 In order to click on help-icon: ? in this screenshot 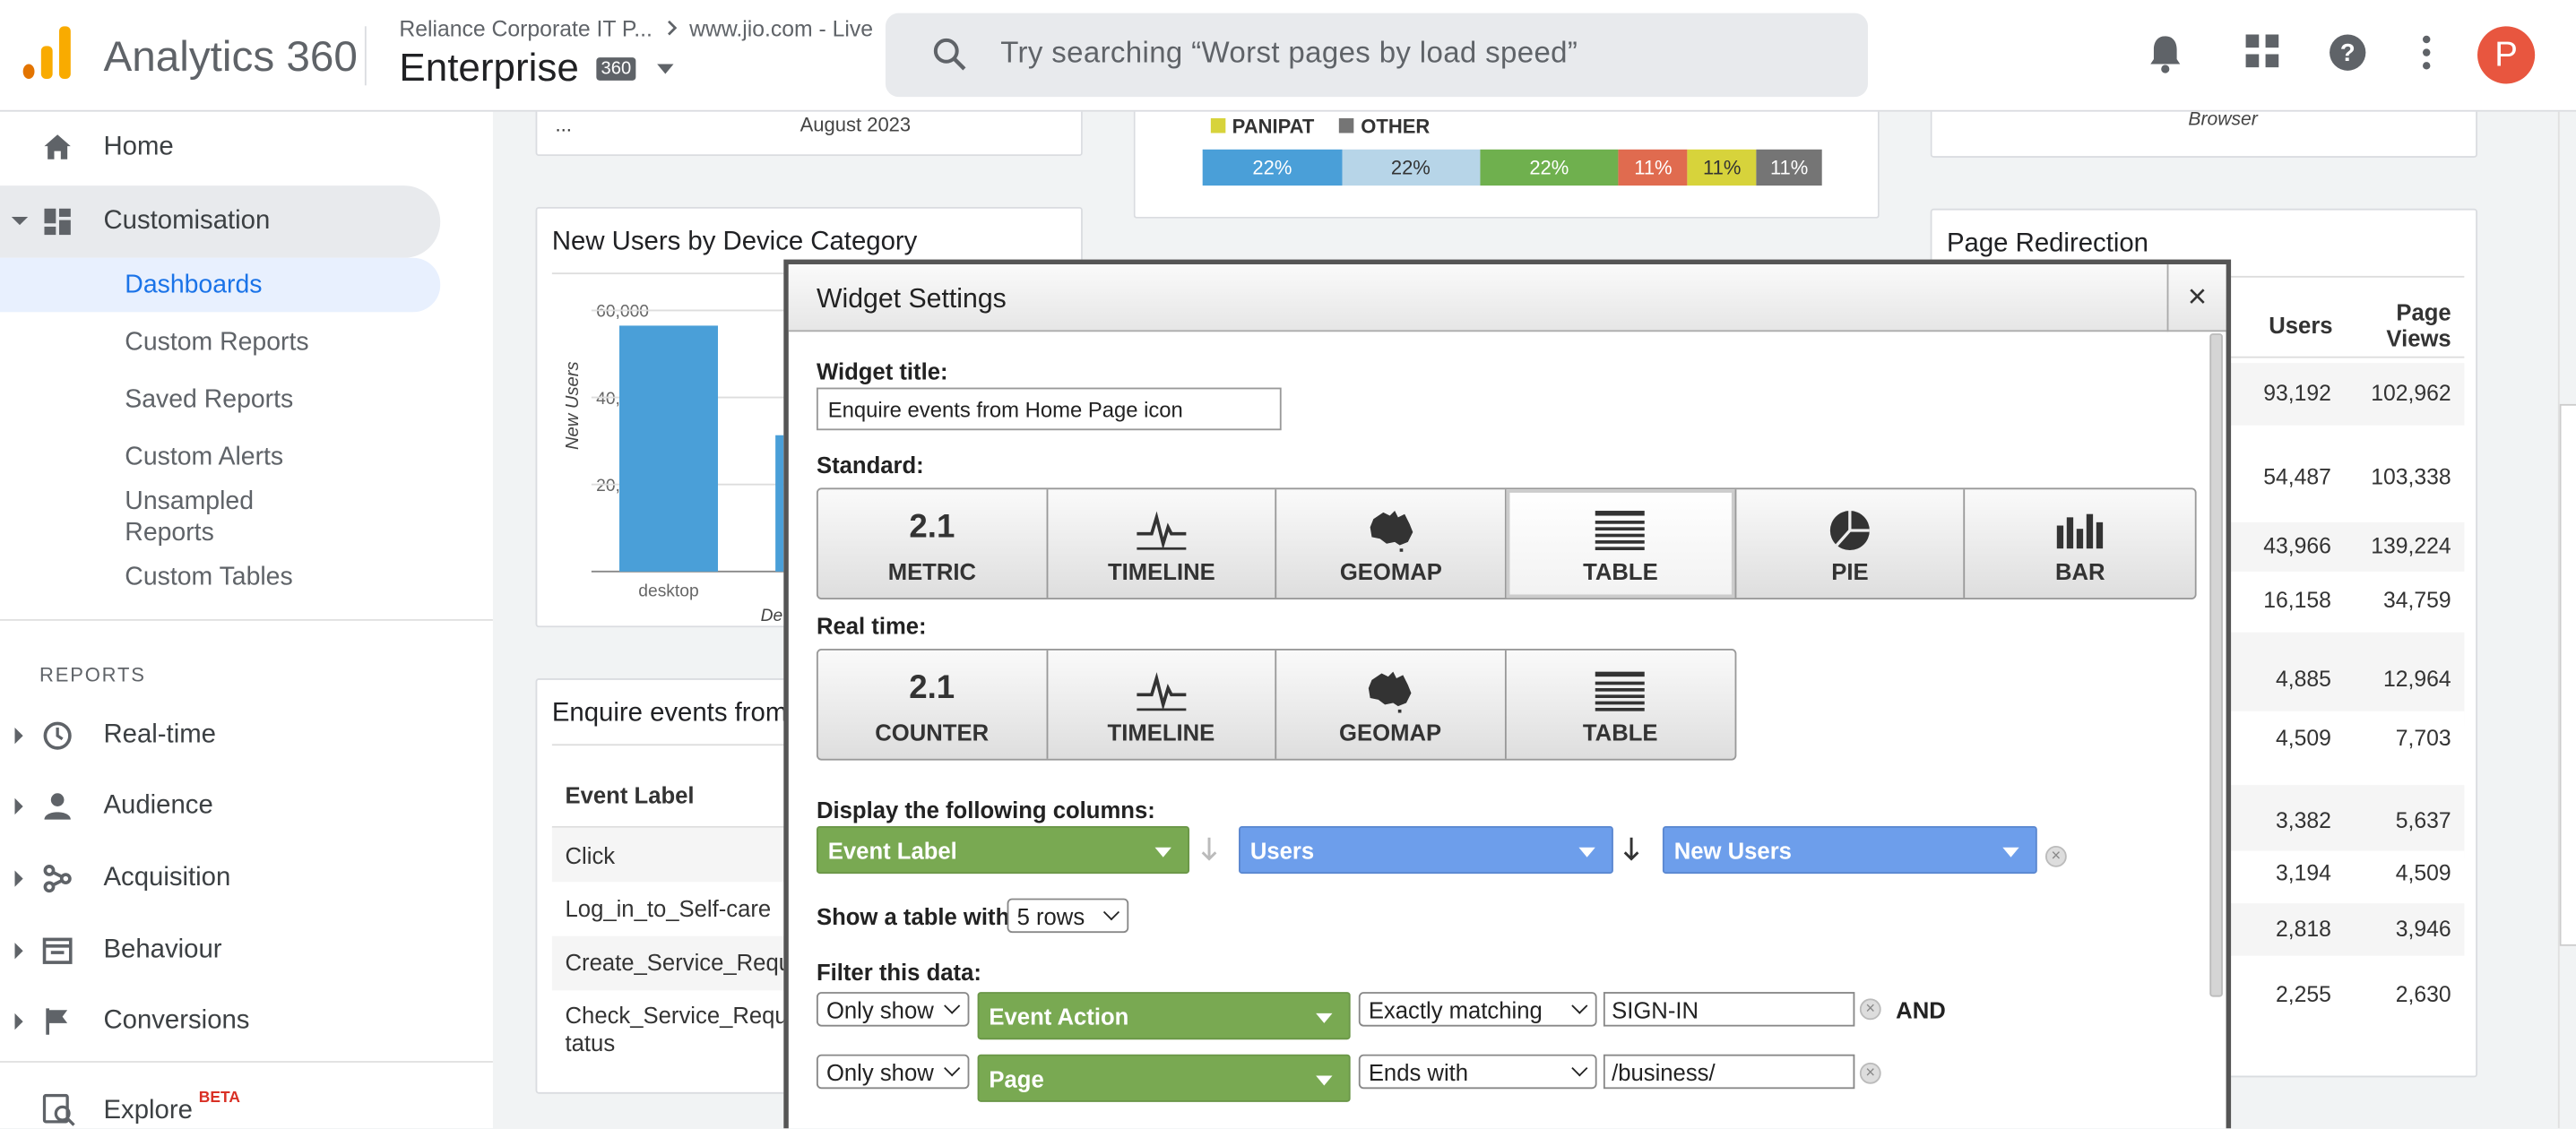, I will do `click(2349, 55)`.